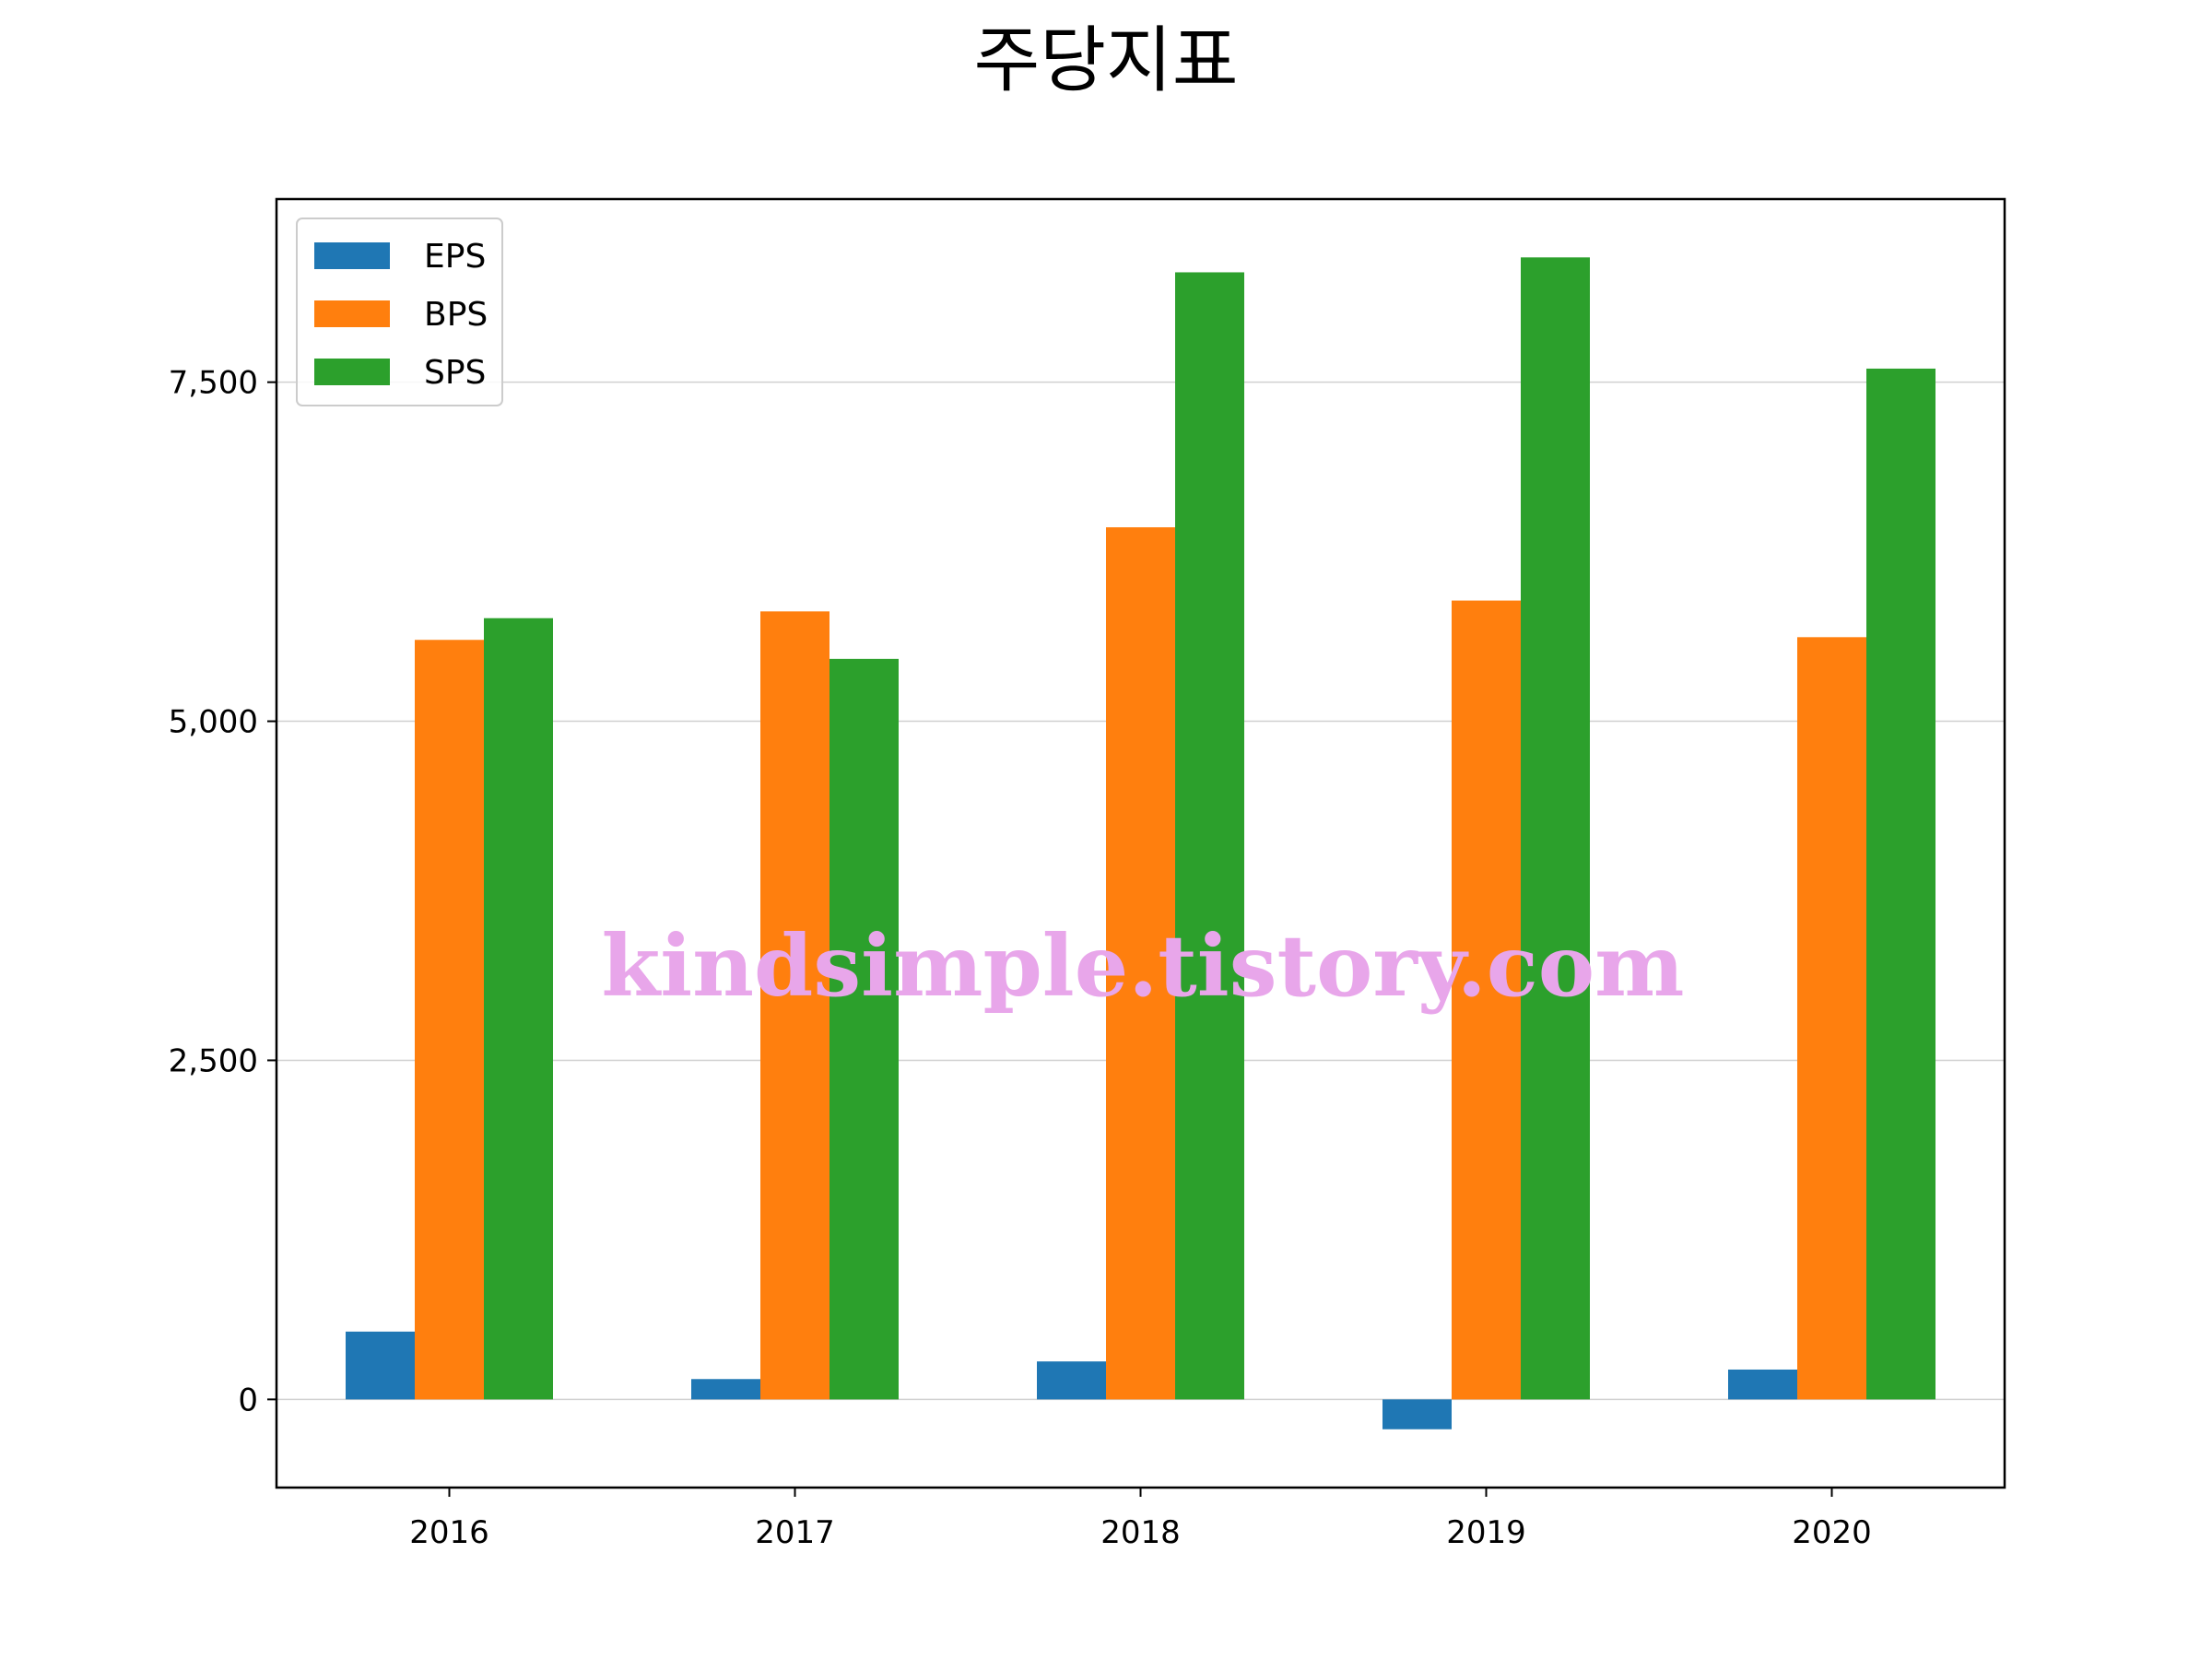 The image size is (2212, 1659). Describe the element at coordinates (1486, 1000) in the screenshot. I see `bar-bps-2019` at that location.